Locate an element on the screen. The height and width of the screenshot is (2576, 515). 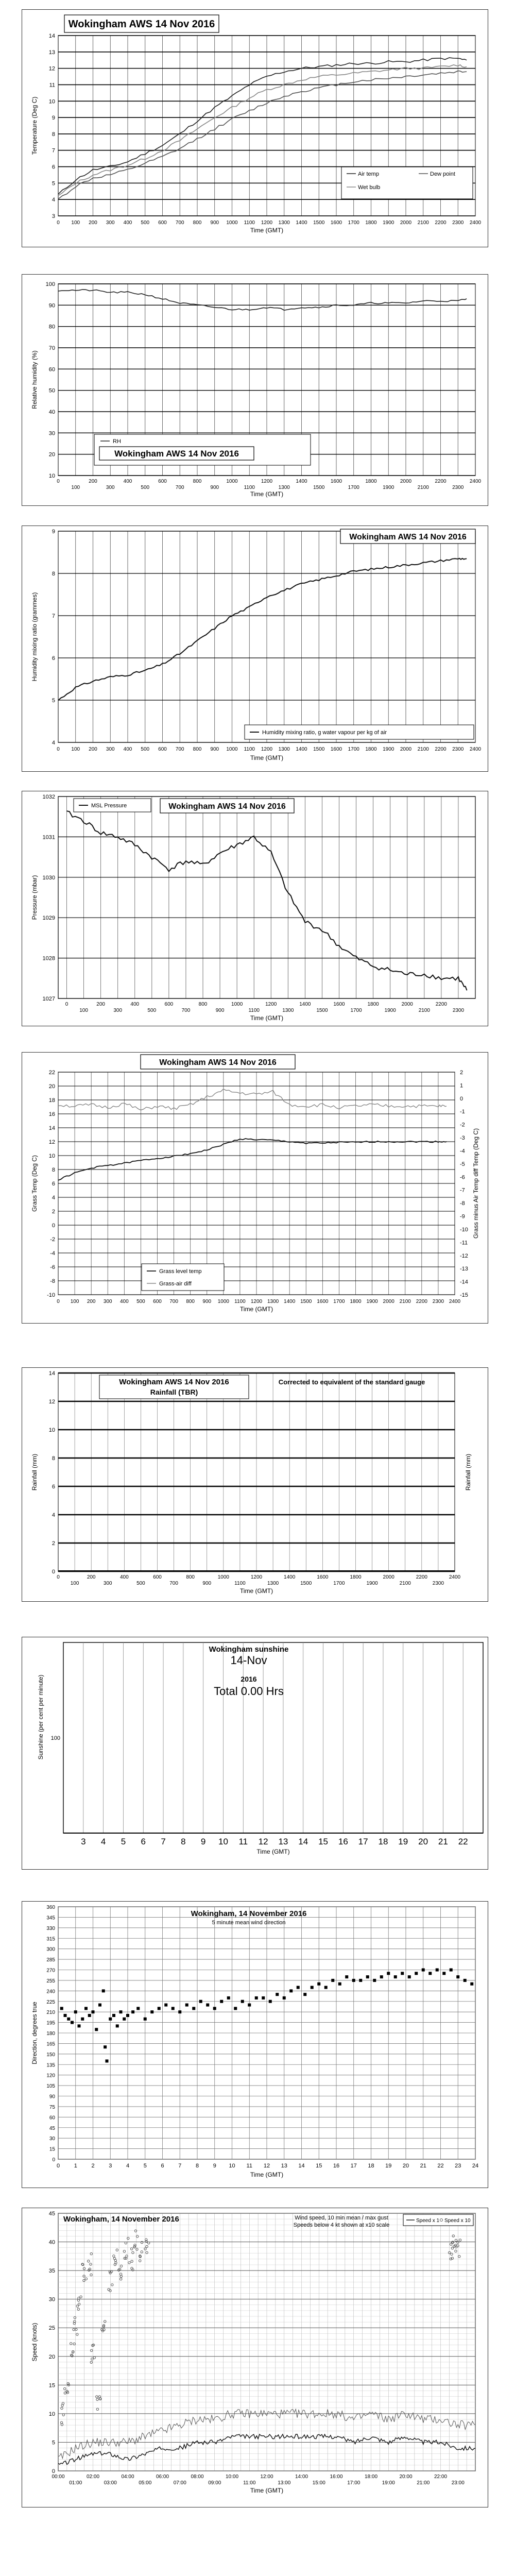
x-tick-label: 2200 is located at coordinates (442, 1004).